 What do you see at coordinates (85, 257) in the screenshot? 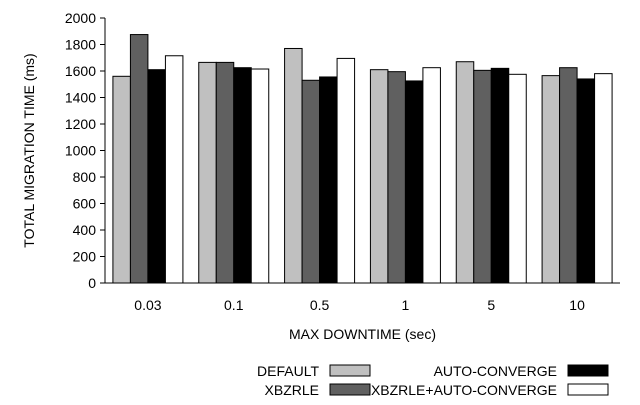
I see `y-tick-label: 200` at bounding box center [85, 257].